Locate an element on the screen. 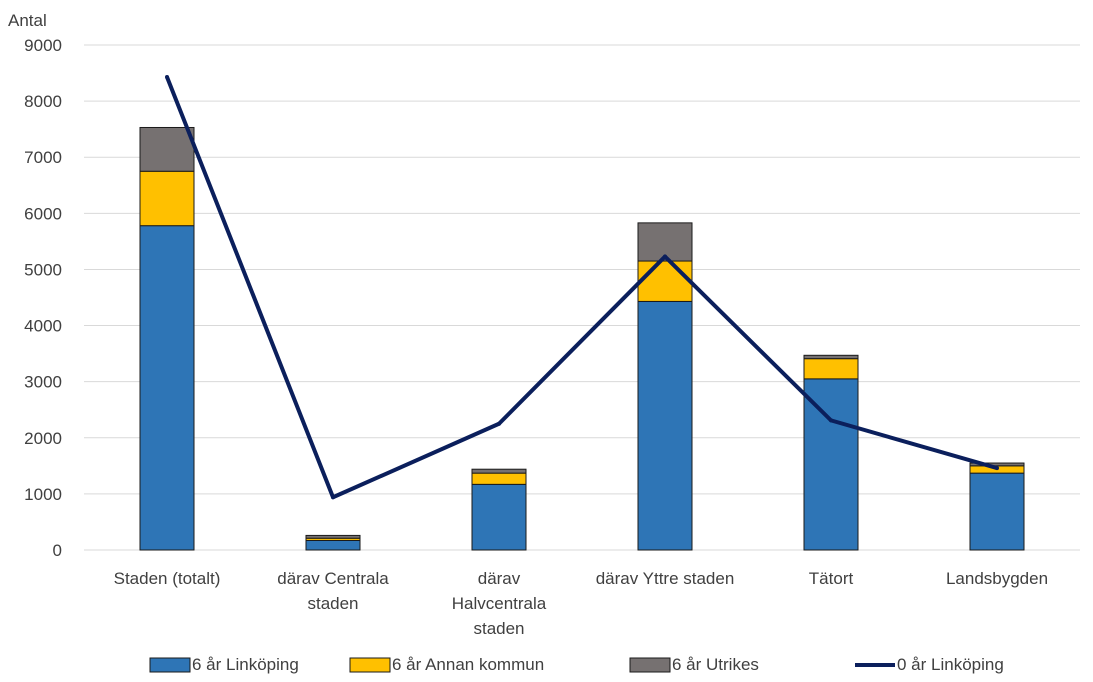  x-category-label: Staden (totalt) is located at coordinates (167, 578).